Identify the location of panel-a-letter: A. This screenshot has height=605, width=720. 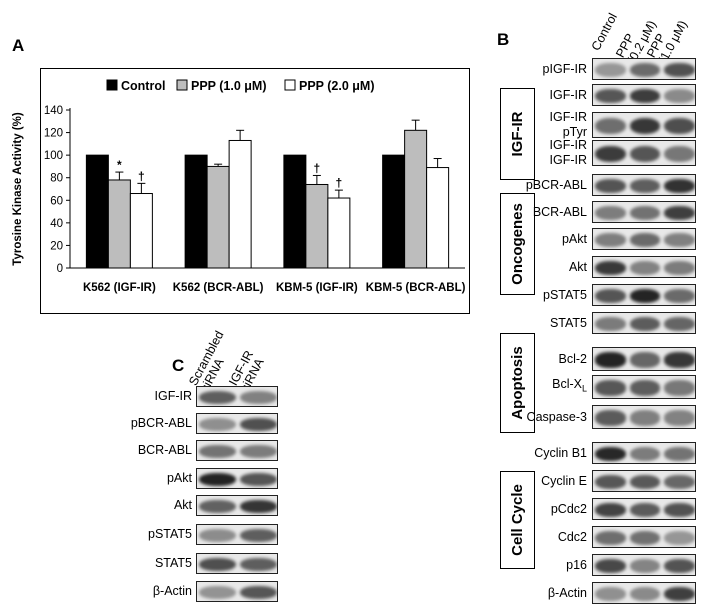
(18, 45).